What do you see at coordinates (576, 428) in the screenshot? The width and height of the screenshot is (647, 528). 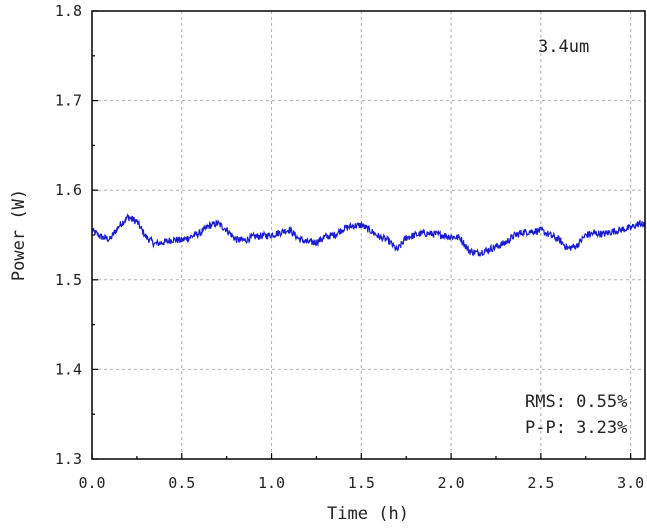 I see `pp-label: P-P: 3.23%` at bounding box center [576, 428].